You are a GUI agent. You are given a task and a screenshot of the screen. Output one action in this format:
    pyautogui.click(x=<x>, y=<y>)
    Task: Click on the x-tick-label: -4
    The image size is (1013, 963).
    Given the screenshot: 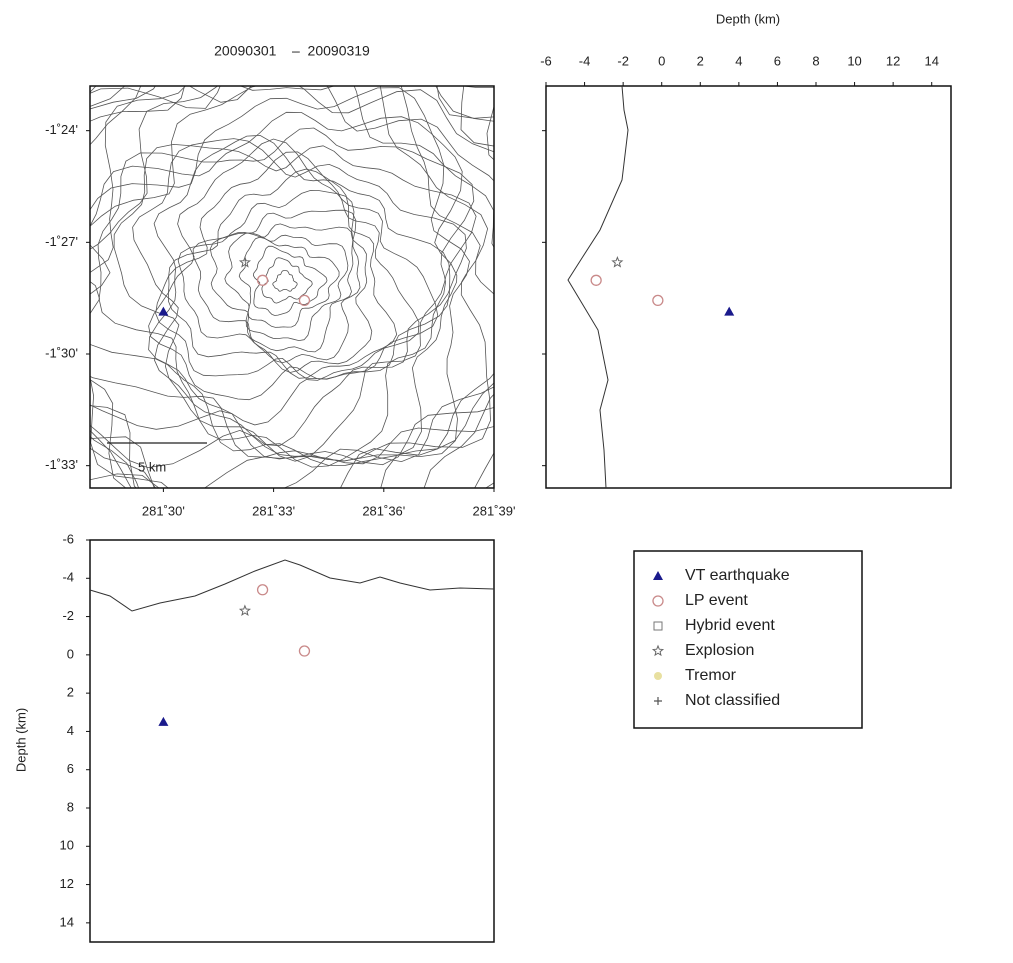 What is the action you would take?
    pyautogui.click(x=585, y=60)
    